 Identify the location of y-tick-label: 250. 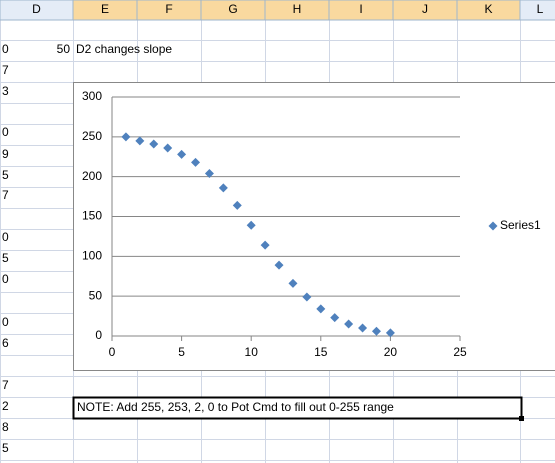
(92, 136).